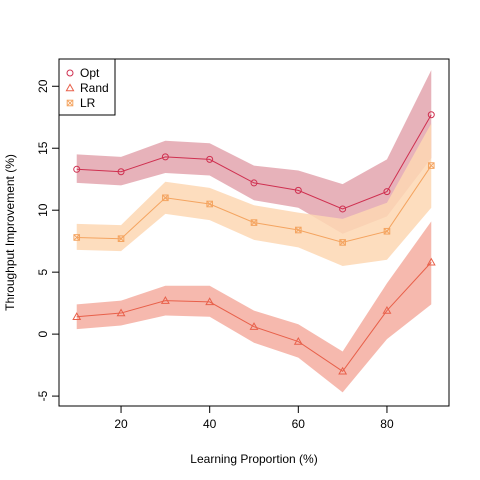  Describe the element at coordinates (47, 240) in the screenshot. I see `y-axis: -5 0 5 10 15 20` at that location.